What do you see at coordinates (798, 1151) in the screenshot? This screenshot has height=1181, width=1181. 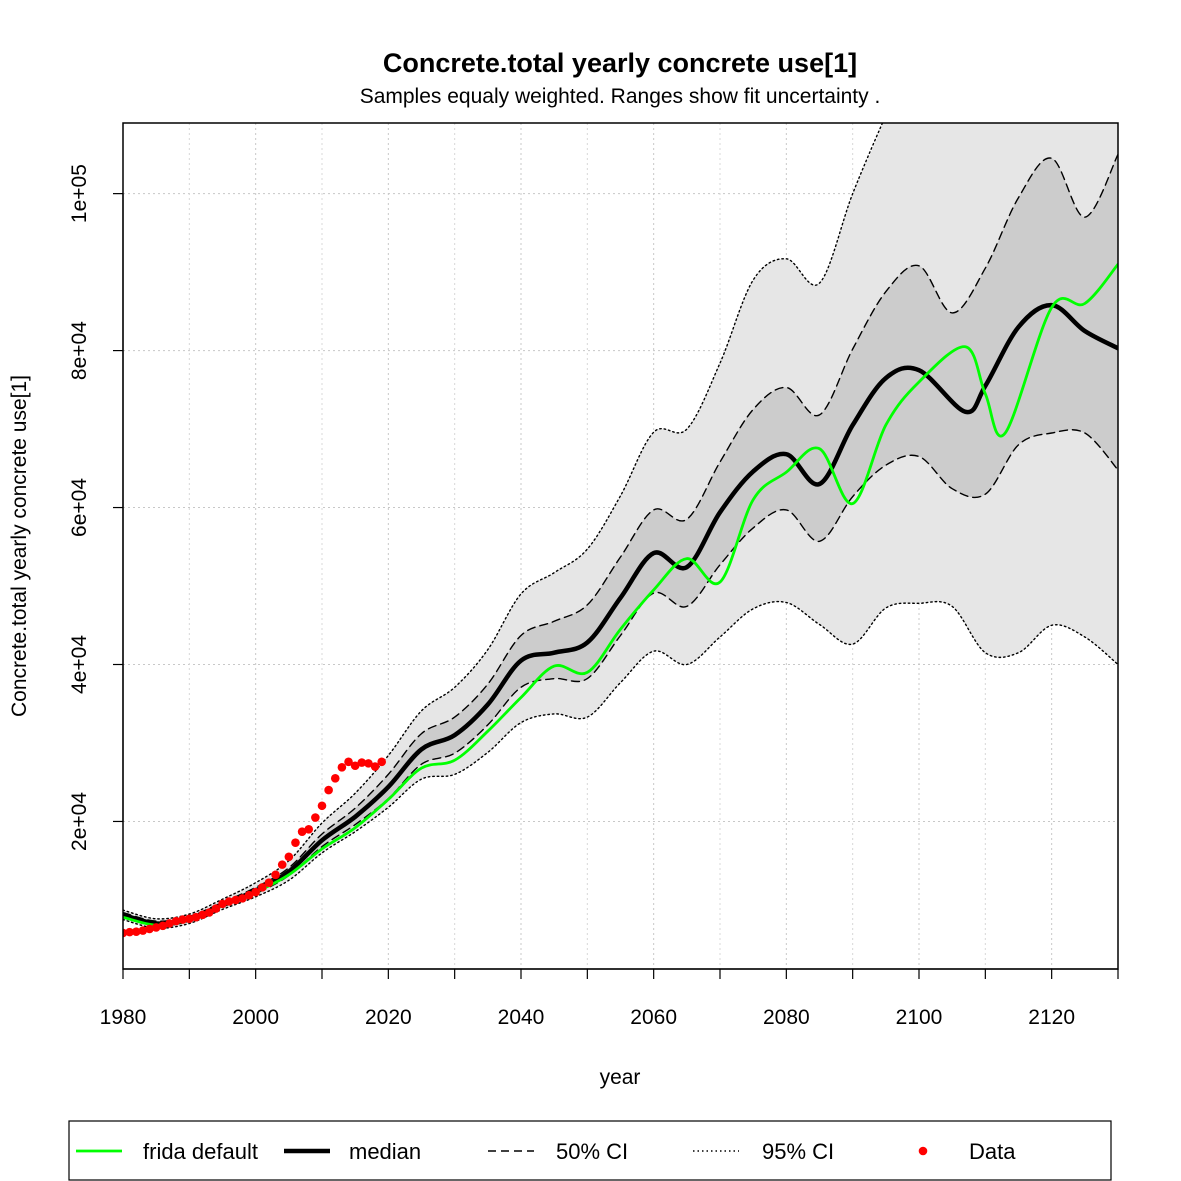 I see `legend-label: 95% CI` at bounding box center [798, 1151].